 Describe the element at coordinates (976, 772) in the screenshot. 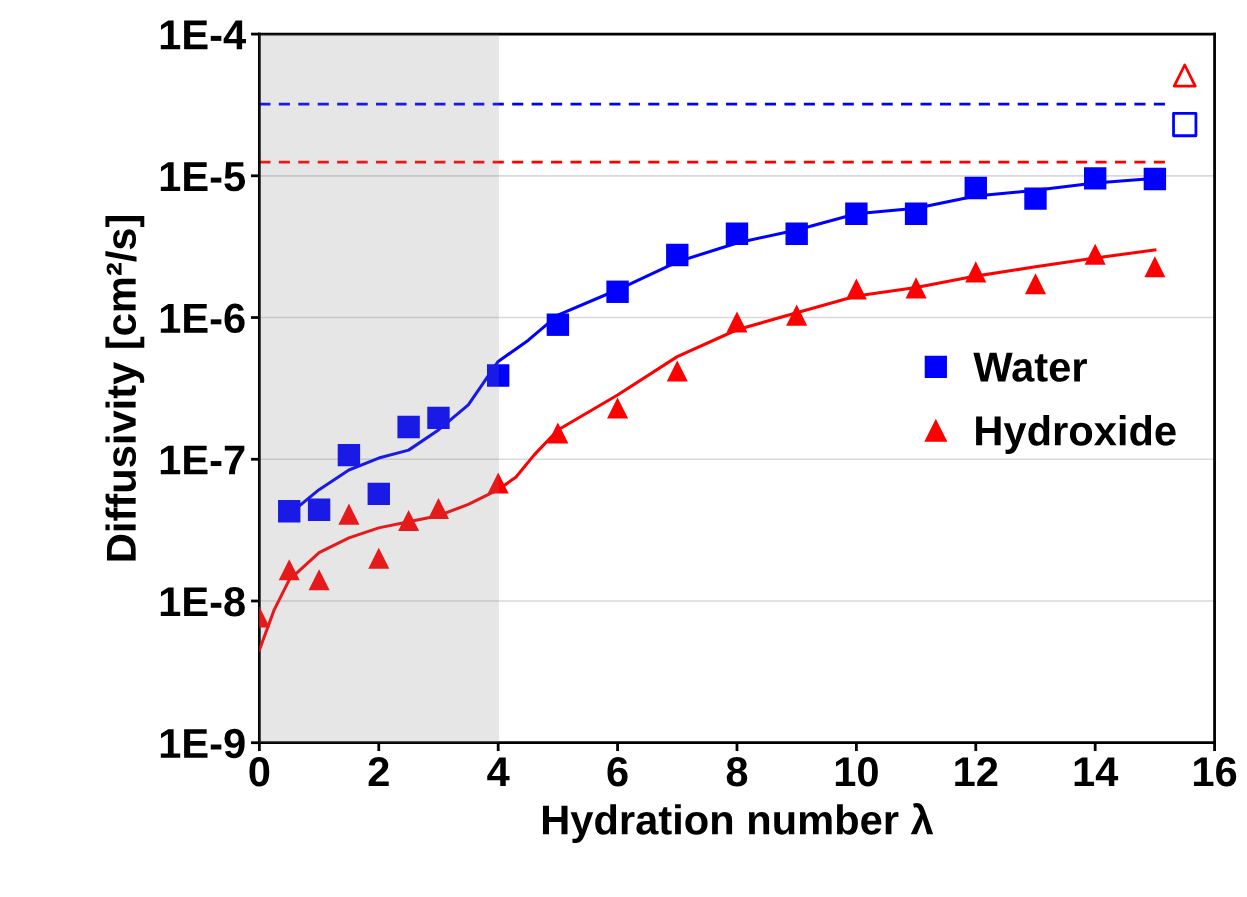

I see `x-tick-label: 12` at that location.